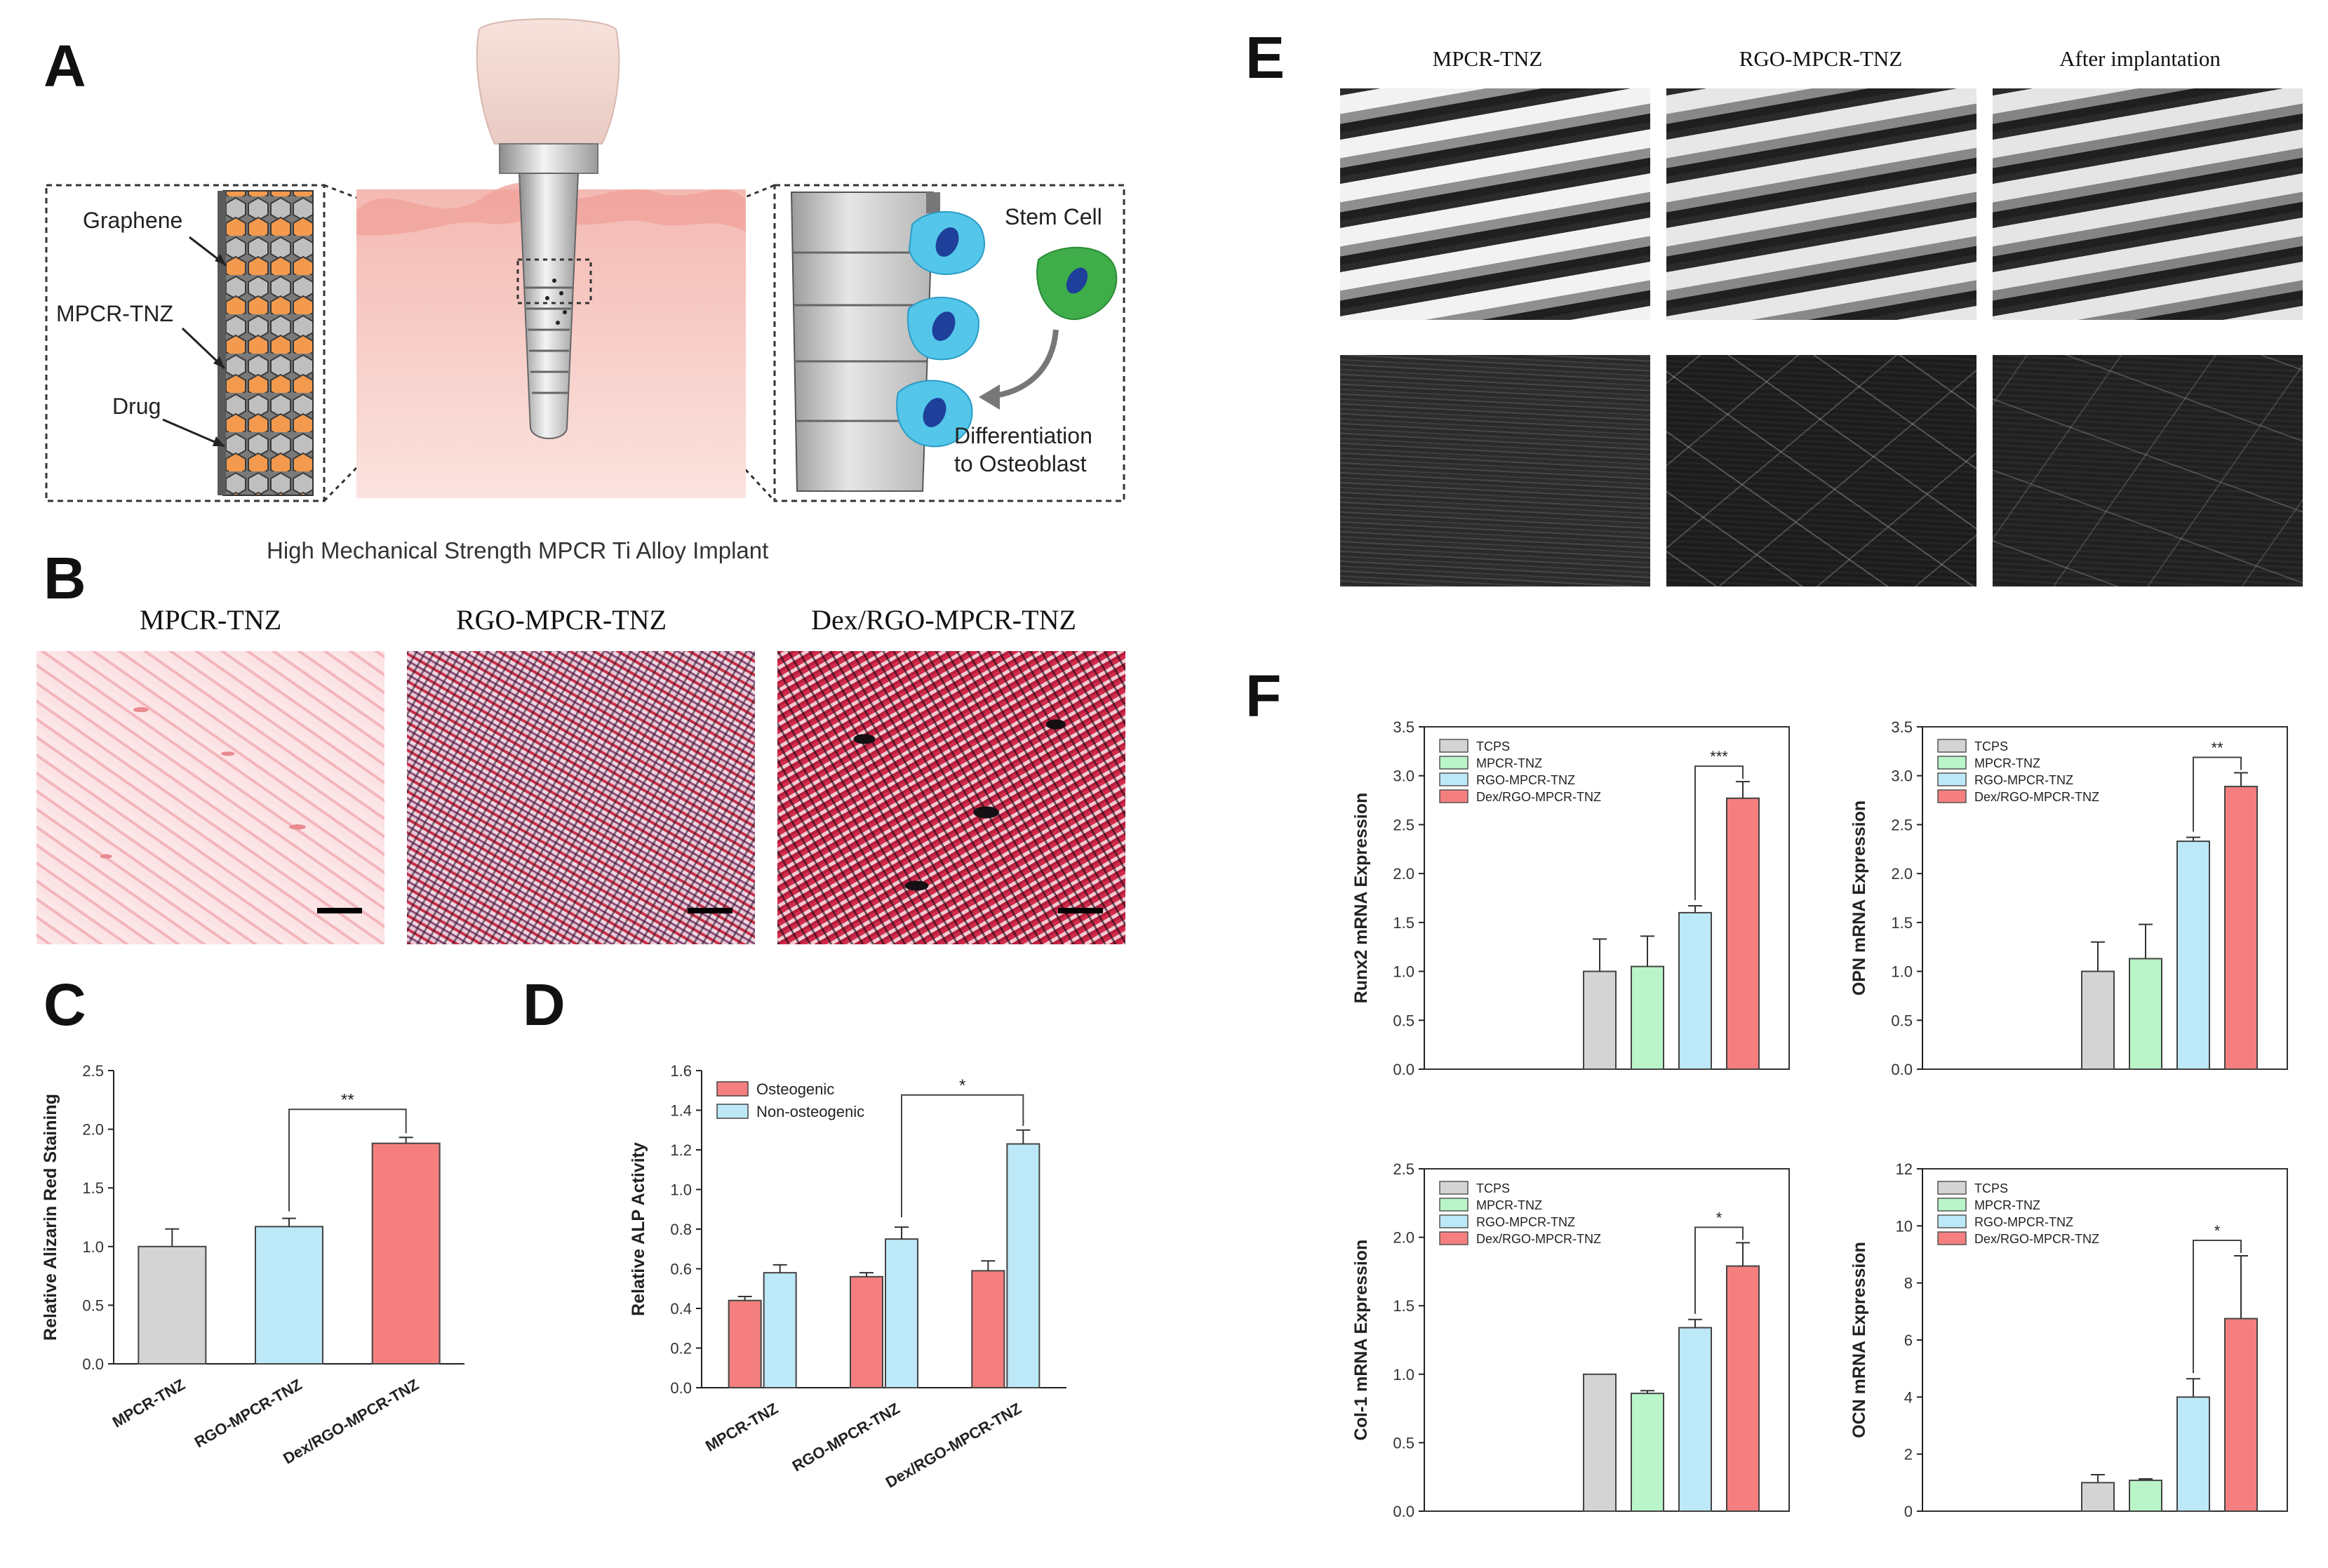 The image size is (2328, 1568). Describe the element at coordinates (1263, 696) in the screenshot. I see `panel-letter-f: F` at that location.